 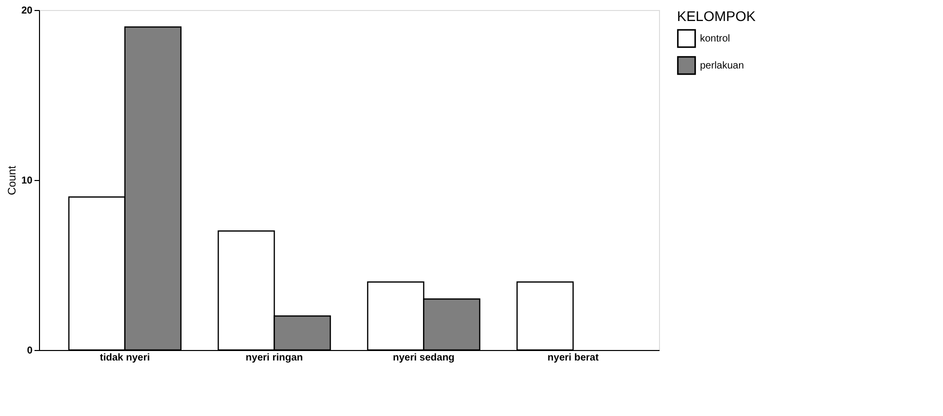 I want to click on y-tick-label: 10, so click(x=27, y=181).